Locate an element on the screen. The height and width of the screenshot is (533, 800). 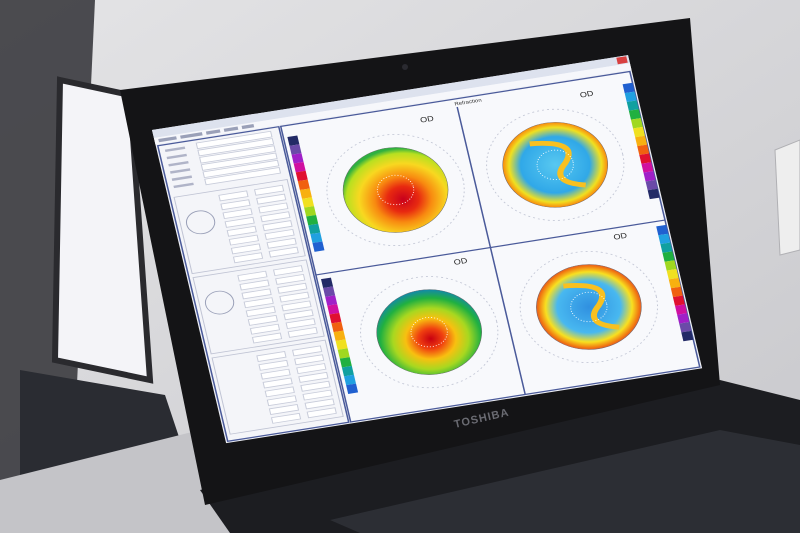
menu-items is located at coordinates (206, 133).